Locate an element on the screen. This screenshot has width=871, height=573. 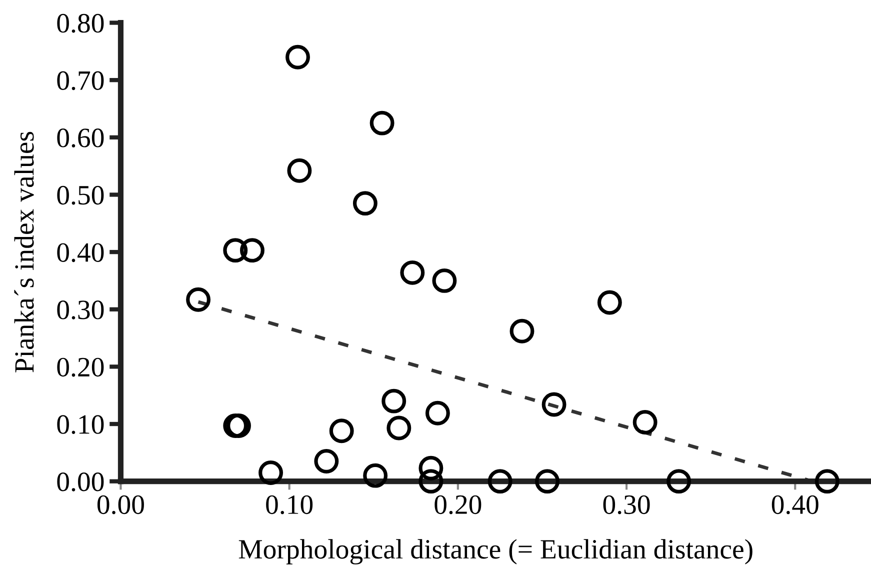
x-tick-label: 0.20 is located at coordinates (458, 504).